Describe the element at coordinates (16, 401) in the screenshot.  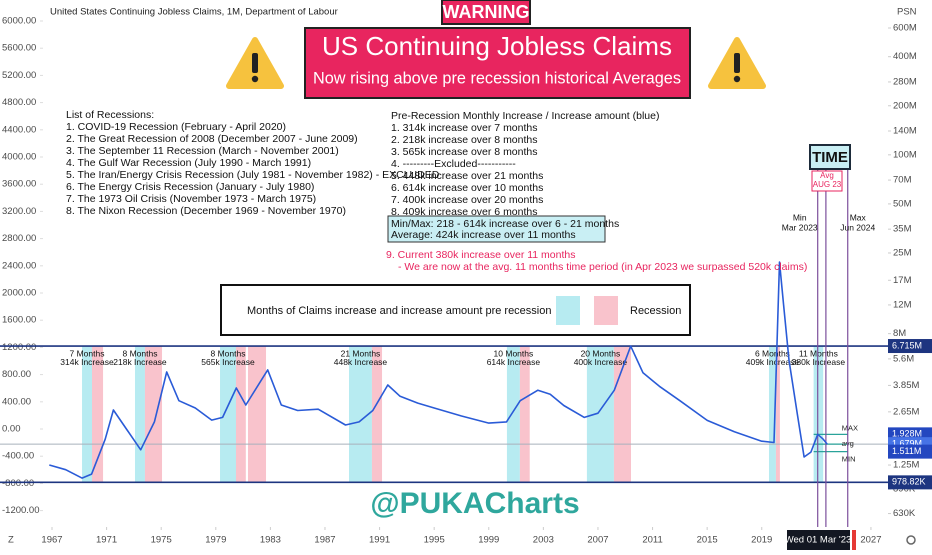
I see `y-tick-label: 400.00` at that location.